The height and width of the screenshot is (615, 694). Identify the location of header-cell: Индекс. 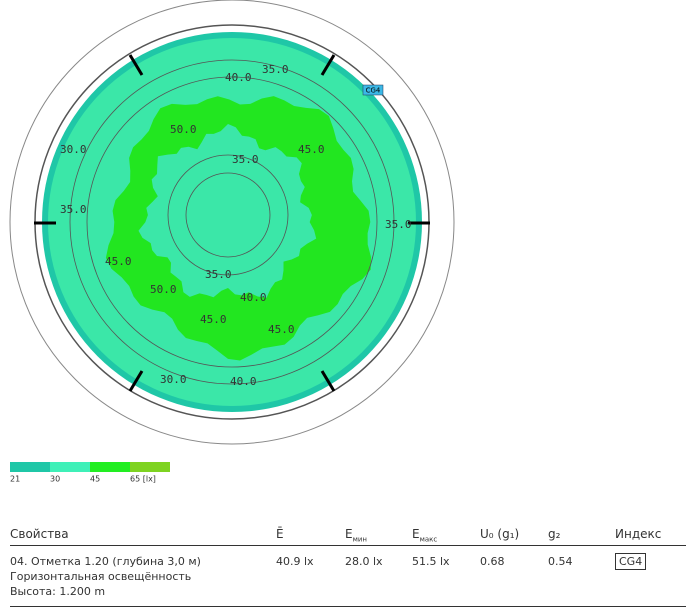
(638, 534).